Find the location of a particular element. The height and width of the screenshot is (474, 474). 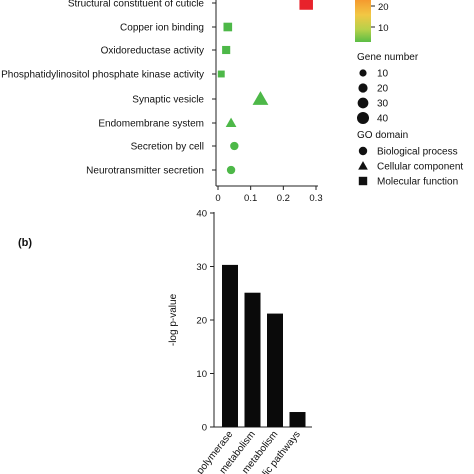

gene-number-legend-label: 30 is located at coordinates (383, 104).